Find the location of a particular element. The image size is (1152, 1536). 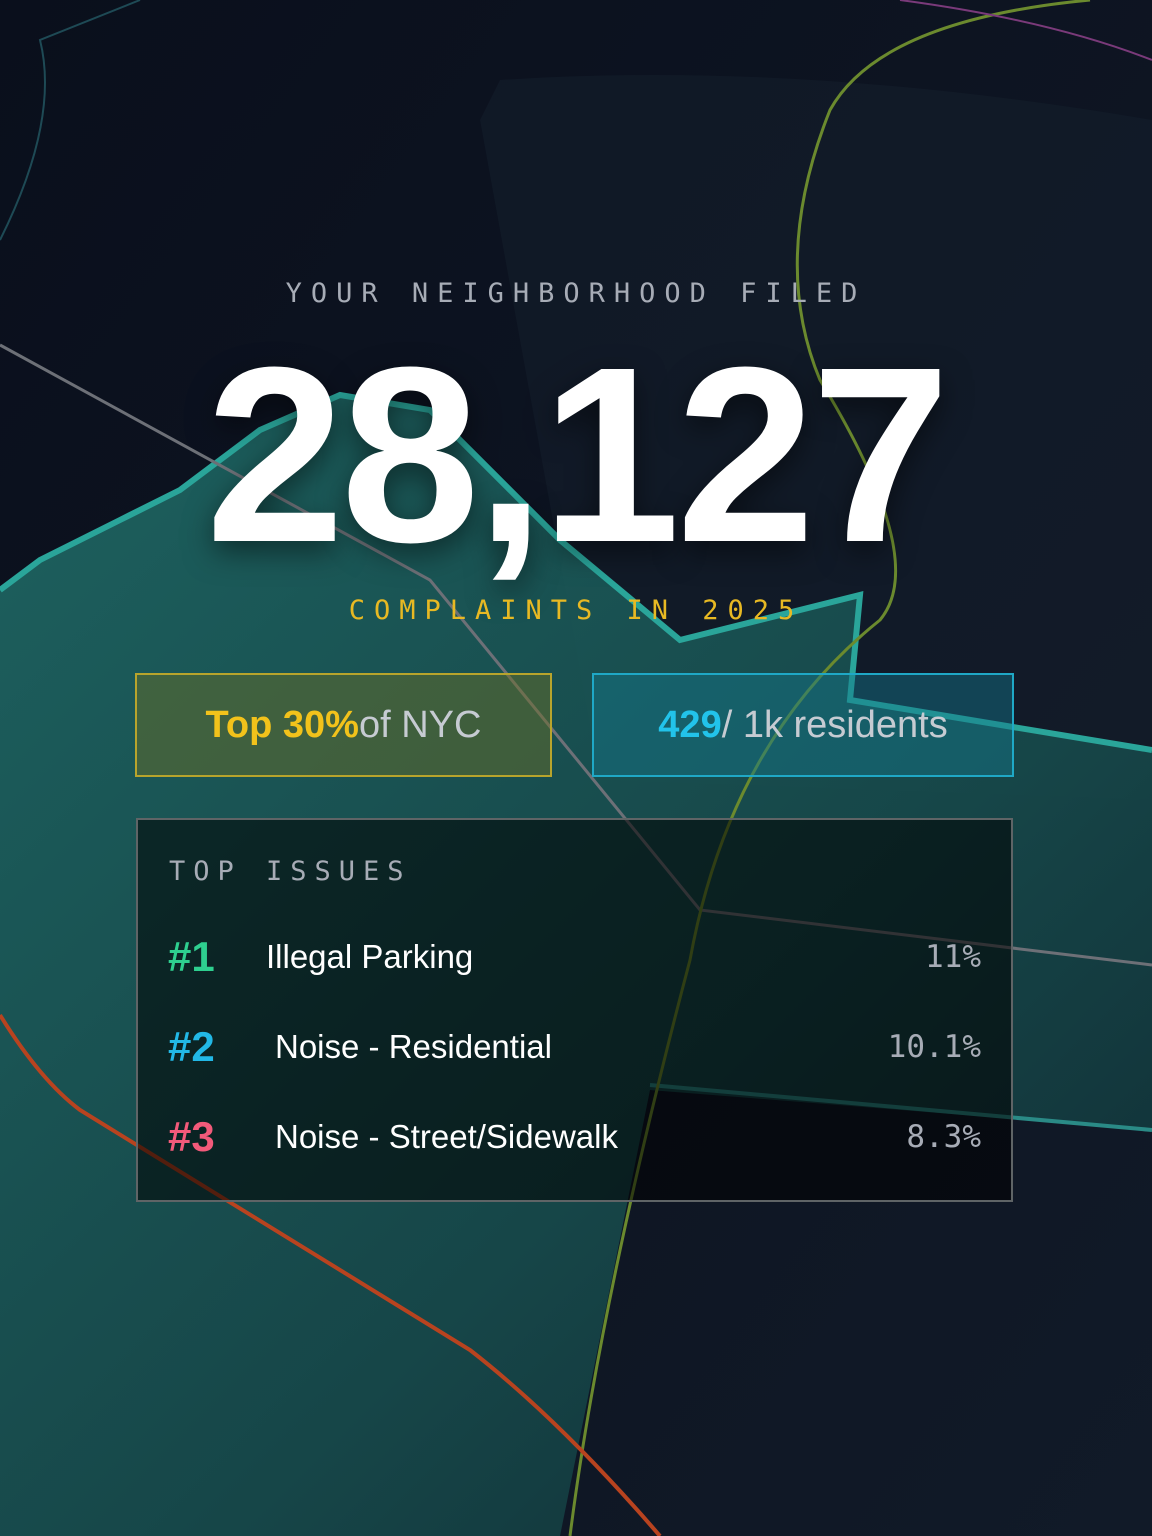

issue-row: #1 Illegal Parking 11% is located at coordinates (574, 957).